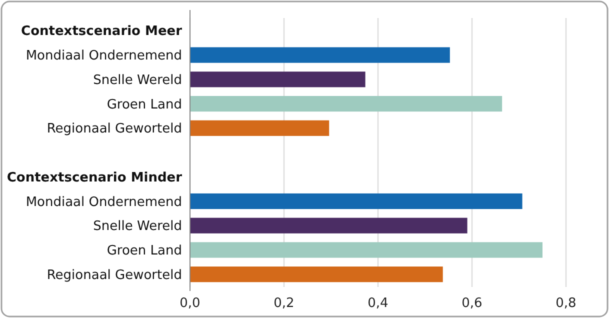 The image size is (609, 318). Describe the element at coordinates (190, 303) in the screenshot. I see `x-tick-label: 0,0` at that location.